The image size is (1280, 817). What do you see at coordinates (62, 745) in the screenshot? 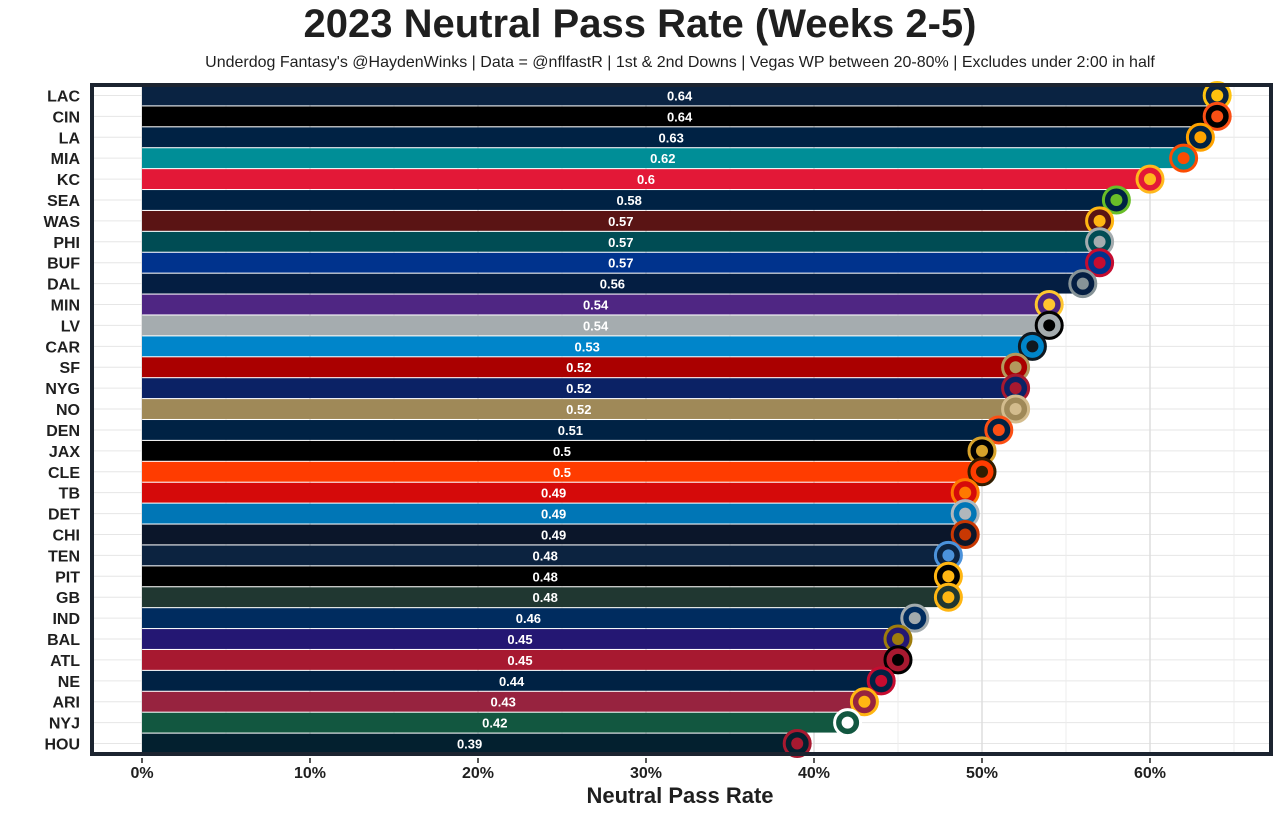
I see `category-label: HOU` at bounding box center [62, 745].